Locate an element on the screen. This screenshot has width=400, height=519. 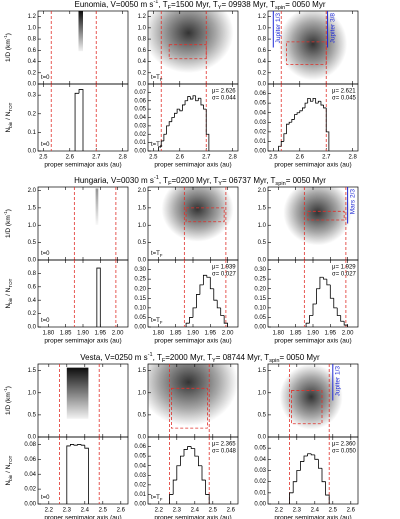
time-note: t=TF is located at coordinates (157, 145).